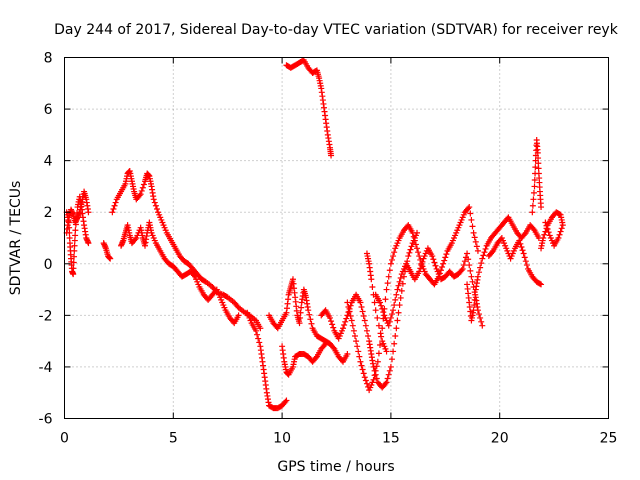  Describe the element at coordinates (46, 316) in the screenshot. I see `y-tick-label: -2` at that location.